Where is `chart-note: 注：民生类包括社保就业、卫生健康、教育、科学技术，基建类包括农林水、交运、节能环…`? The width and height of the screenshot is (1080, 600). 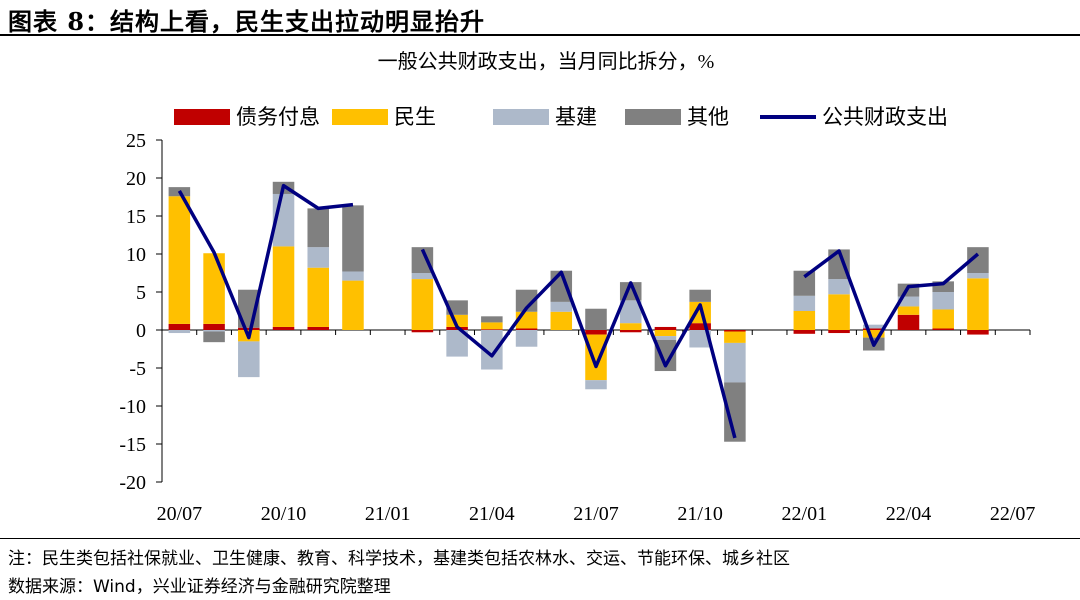
chart-note: 注：民生类包括社保就业、卫生健康、教育、科学技术，基建类包括农林水、交运、节能环… is located at coordinates (399, 559).